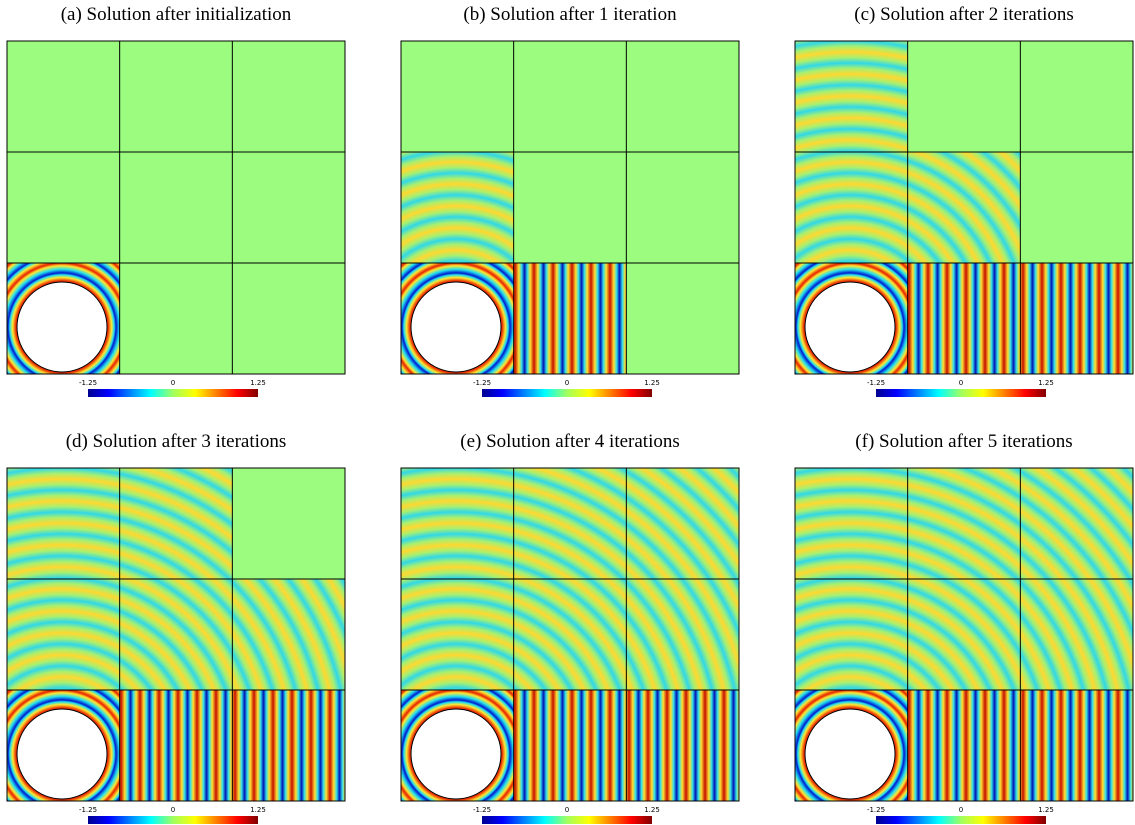 The image size is (1135, 825). I want to click on panel-caption: (b) Solution after 1 iteration, so click(570, 14).